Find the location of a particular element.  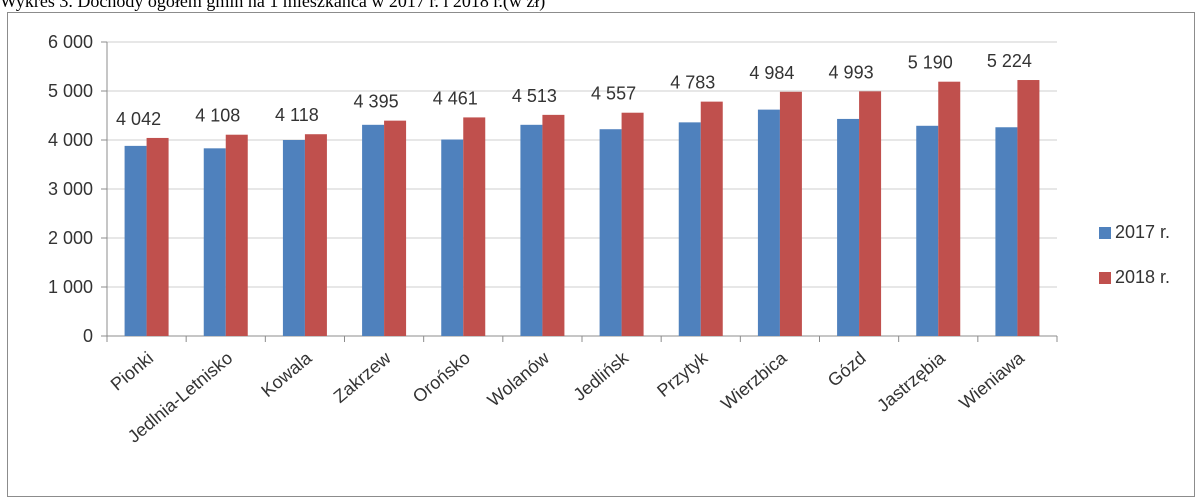

category-label: Kowala is located at coordinates (286, 374).